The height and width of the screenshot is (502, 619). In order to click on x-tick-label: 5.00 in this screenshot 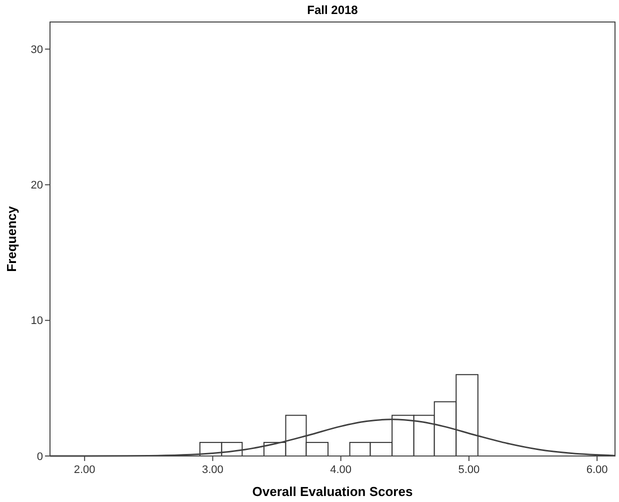, I will do `click(469, 470)`.